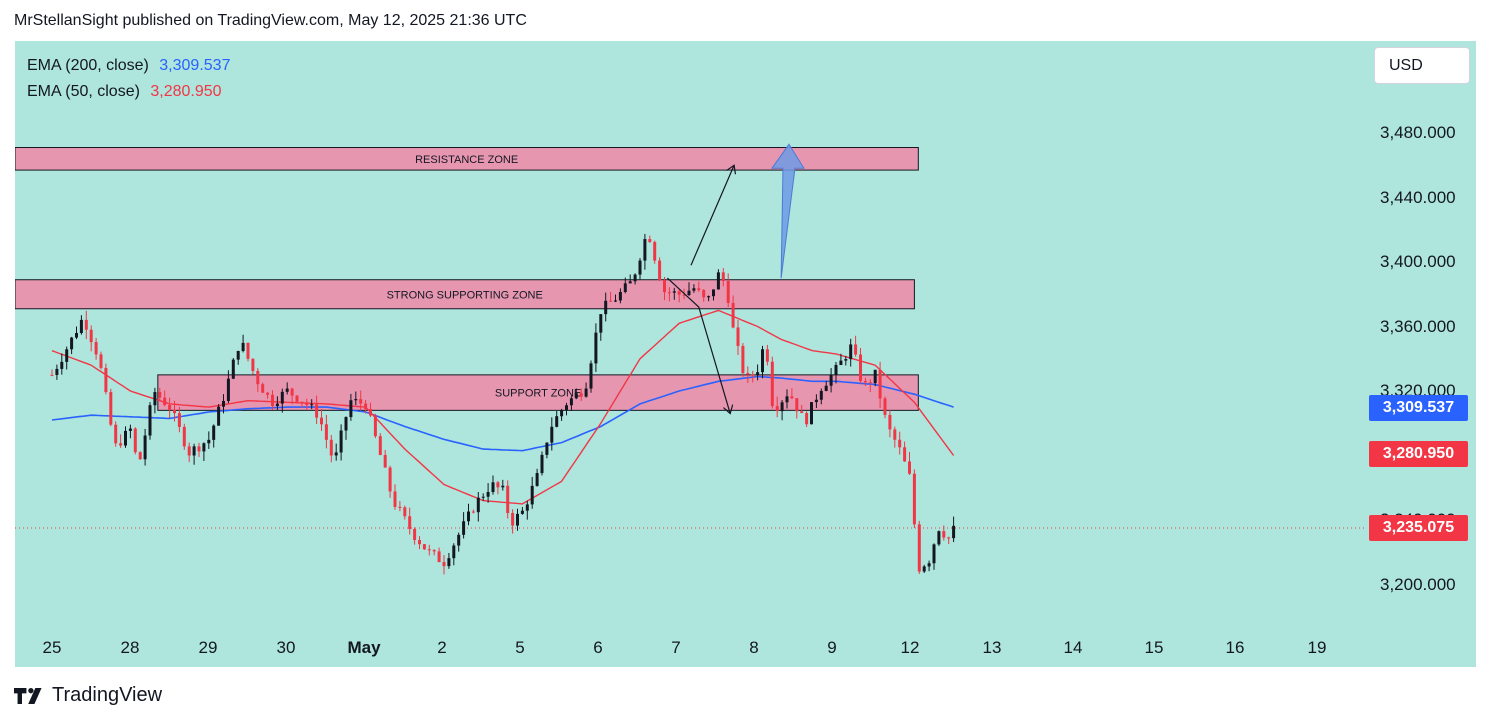 This screenshot has height=721, width=1491. Describe the element at coordinates (992, 647) in the screenshot. I see `time-tick-label: 13` at that location.